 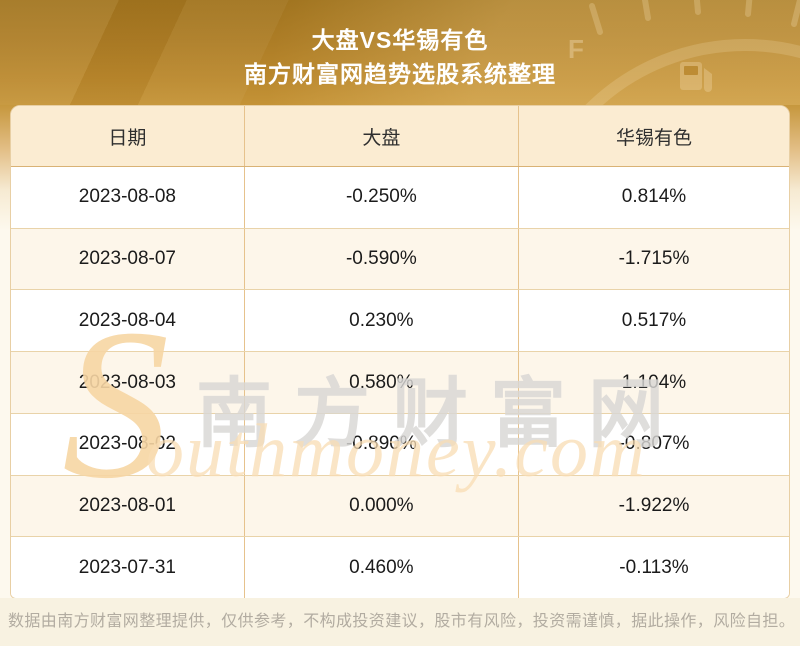 I want to click on date-value: 2023-07-31, so click(x=127, y=567).